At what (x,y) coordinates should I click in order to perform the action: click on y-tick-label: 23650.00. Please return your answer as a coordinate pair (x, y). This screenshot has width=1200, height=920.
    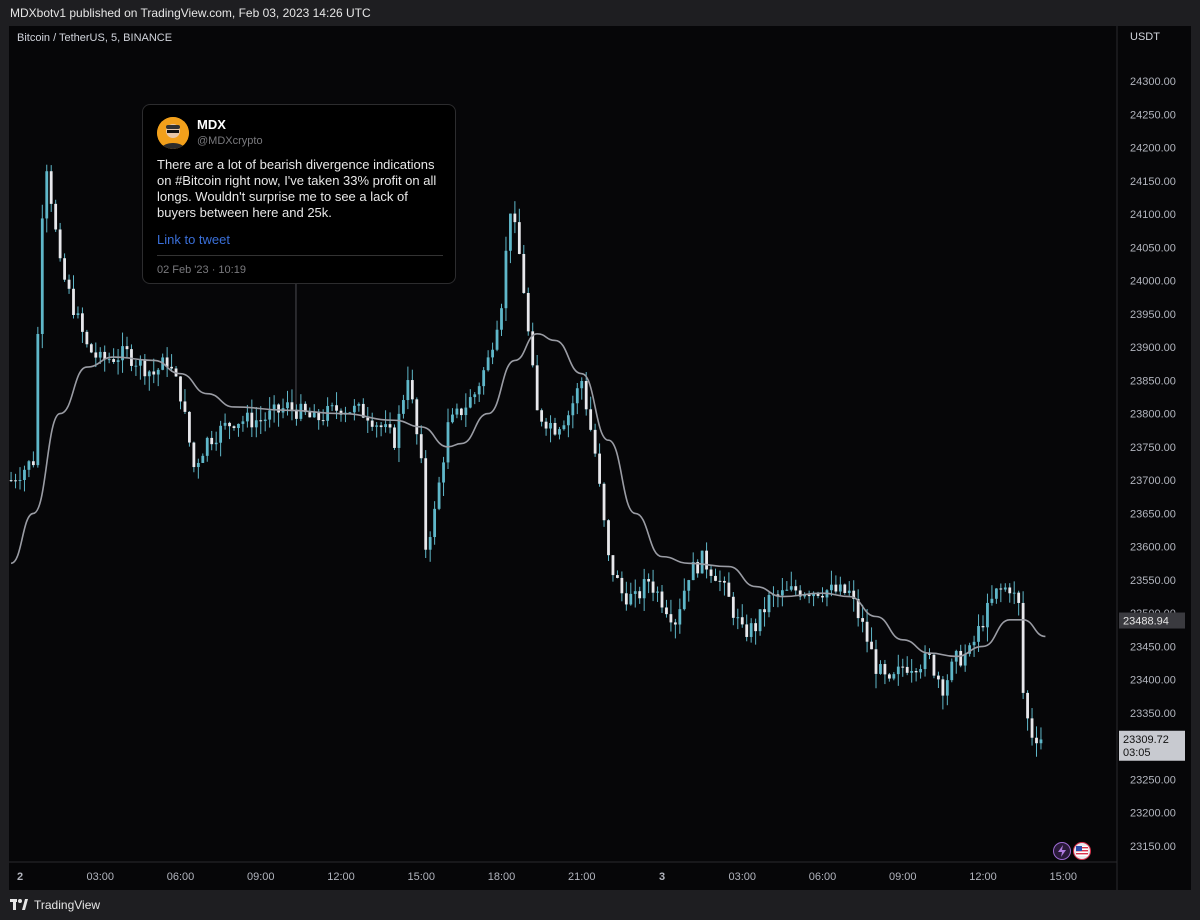
    Looking at the image, I should click on (1153, 514).